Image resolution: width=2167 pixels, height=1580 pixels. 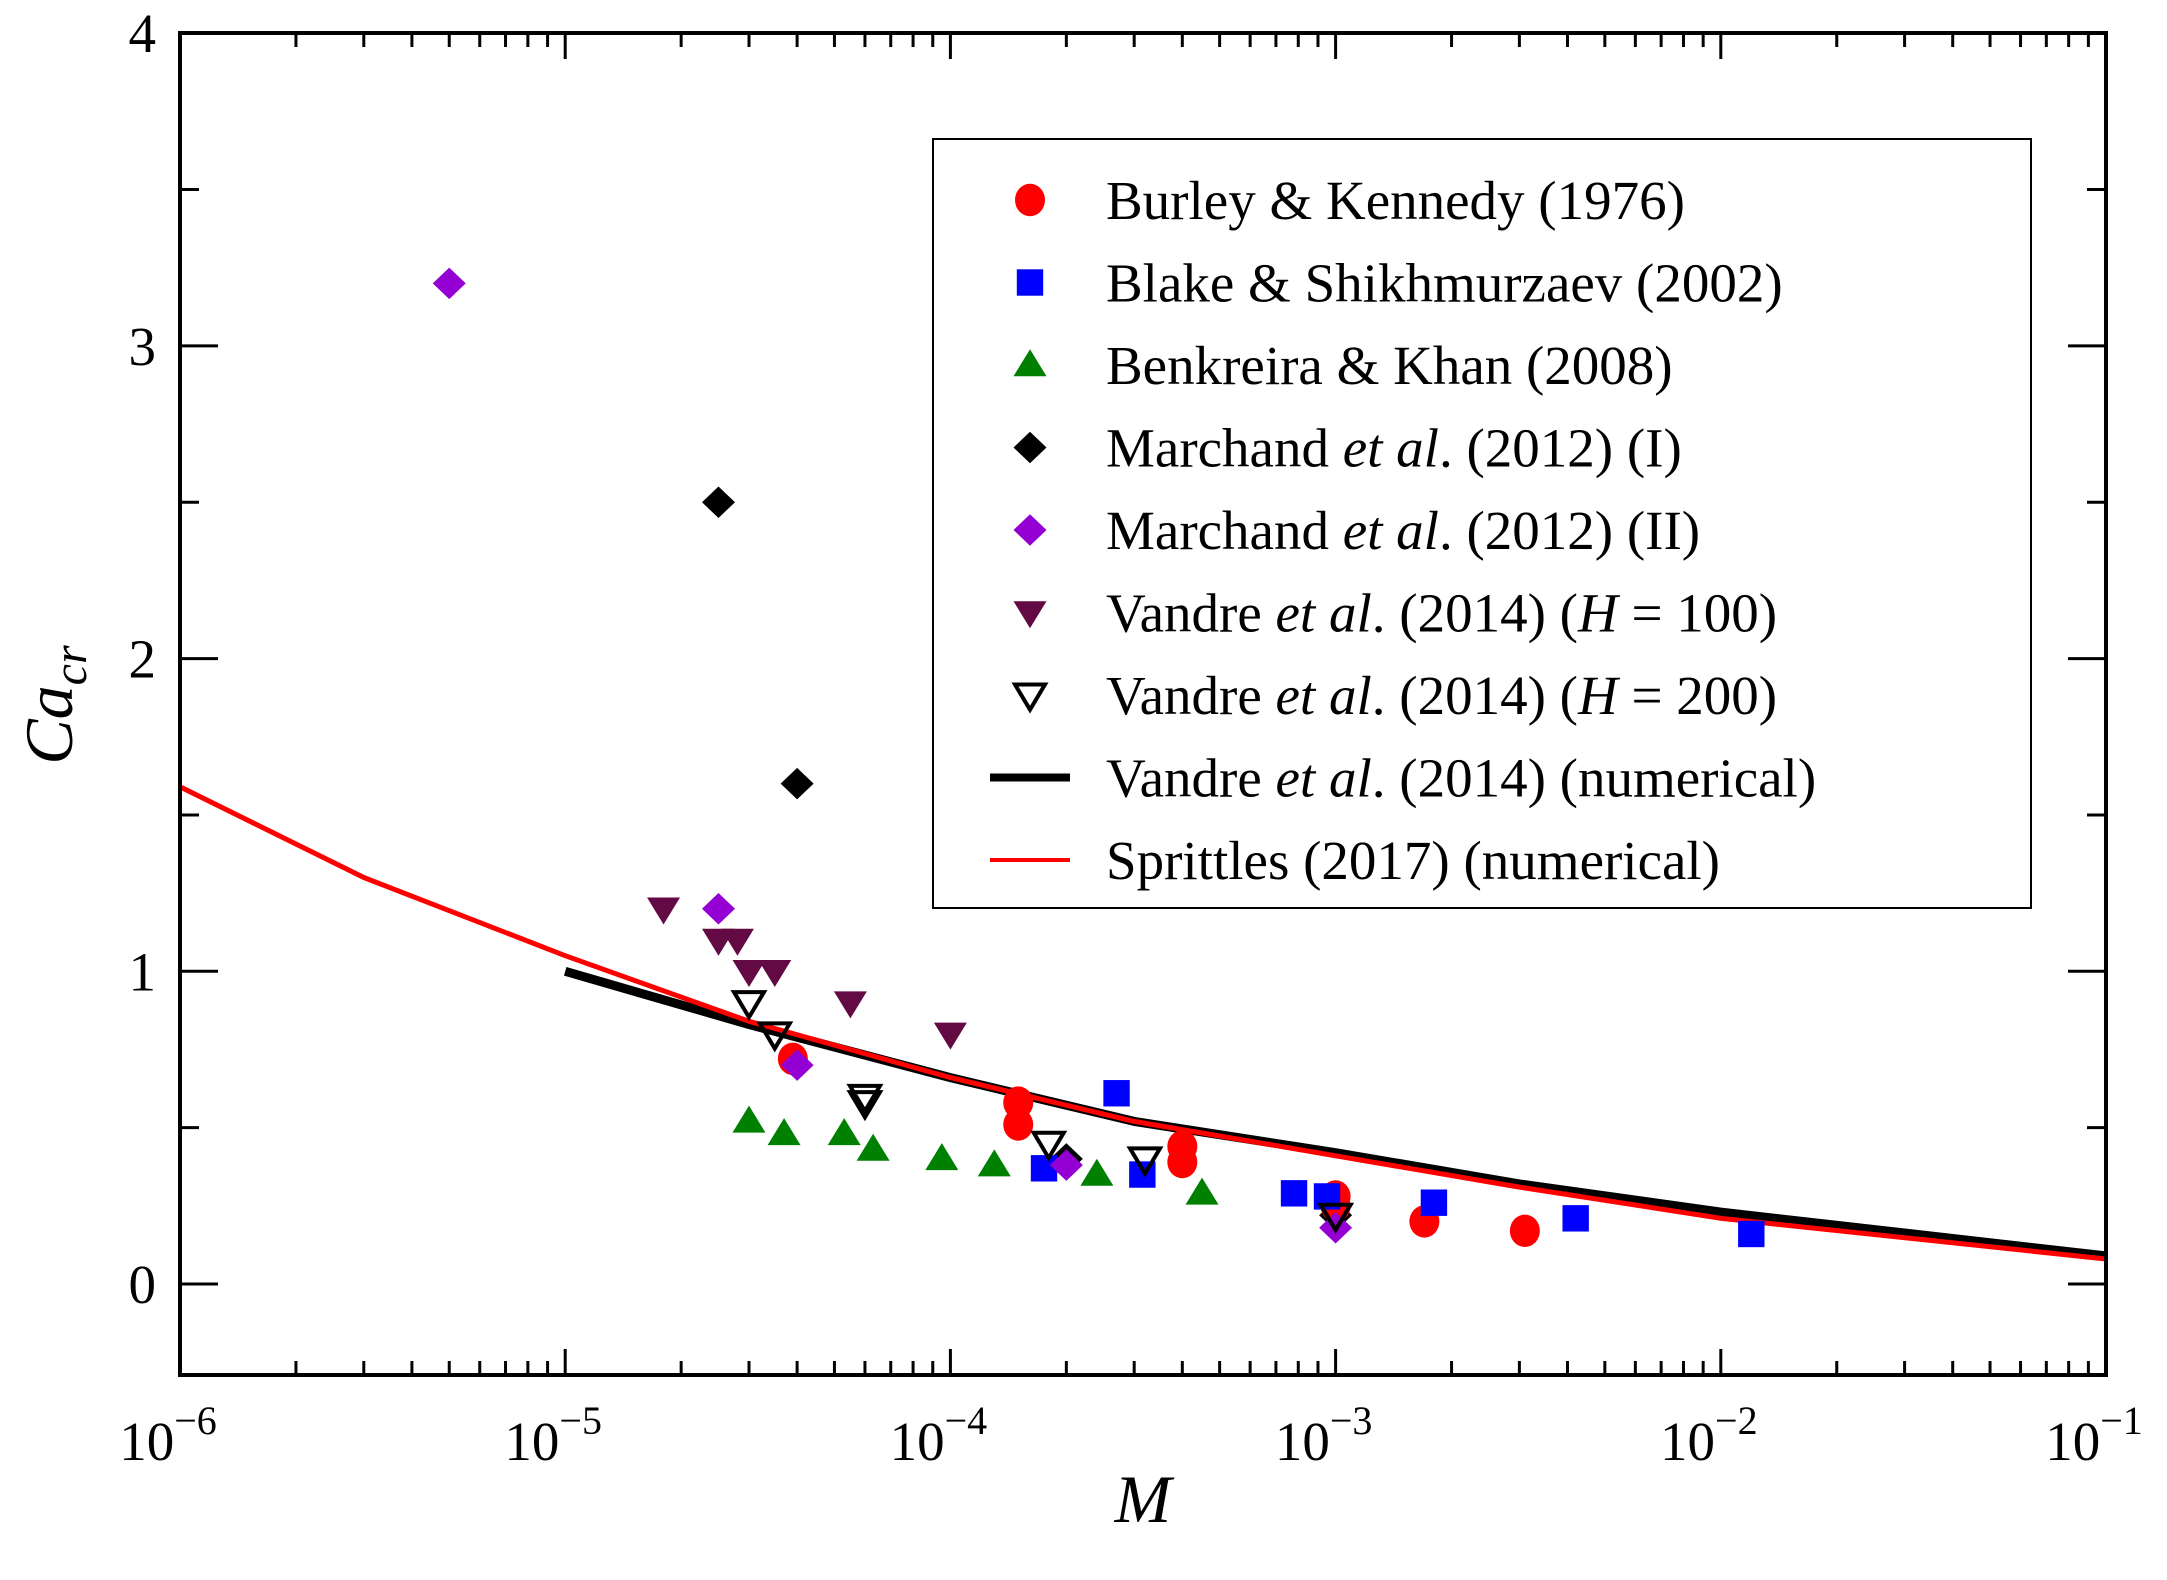 What do you see at coordinates (1413, 860) in the screenshot?
I see `legend-label: Sprittles (2017) (numerical)` at bounding box center [1413, 860].